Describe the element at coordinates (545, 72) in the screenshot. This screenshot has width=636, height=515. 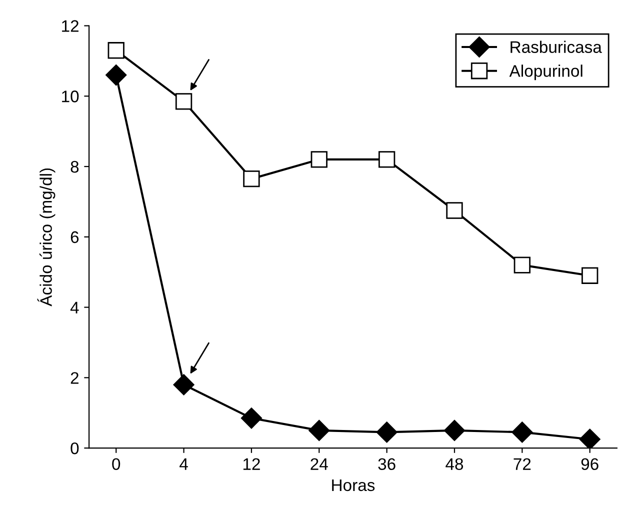
I see `legend-label: Alopurinol` at that location.